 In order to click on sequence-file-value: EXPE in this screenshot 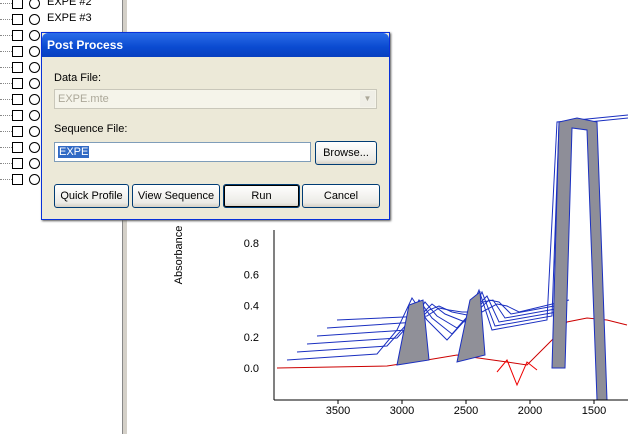, I will do `click(74, 152)`.